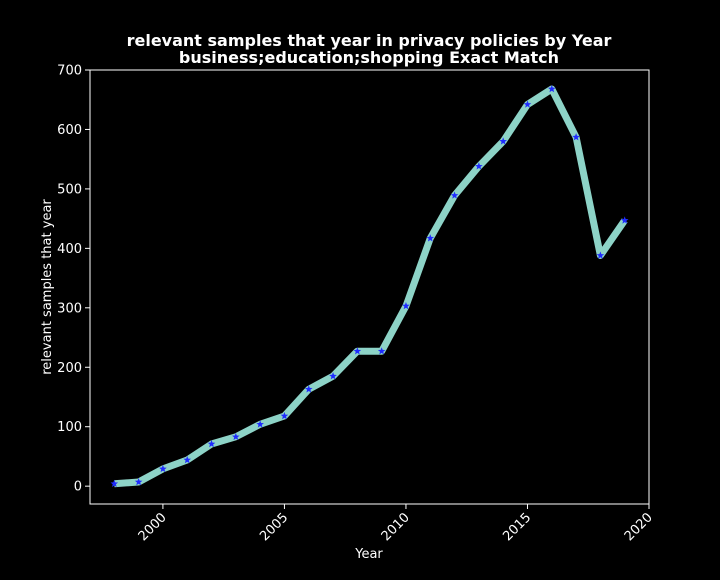 This screenshot has height=580, width=720. Describe the element at coordinates (69, 308) in the screenshot. I see `y-tick-label: 300` at that location.